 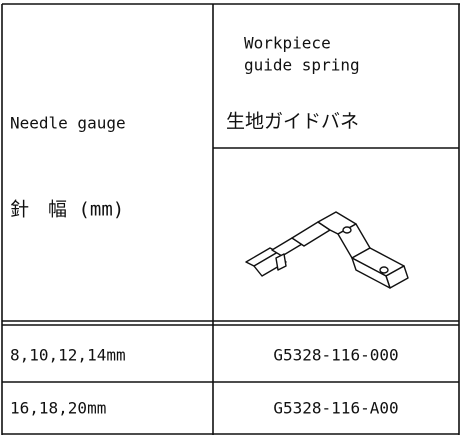 I want to click on header-label: Needle gauge, so click(x=68, y=123).